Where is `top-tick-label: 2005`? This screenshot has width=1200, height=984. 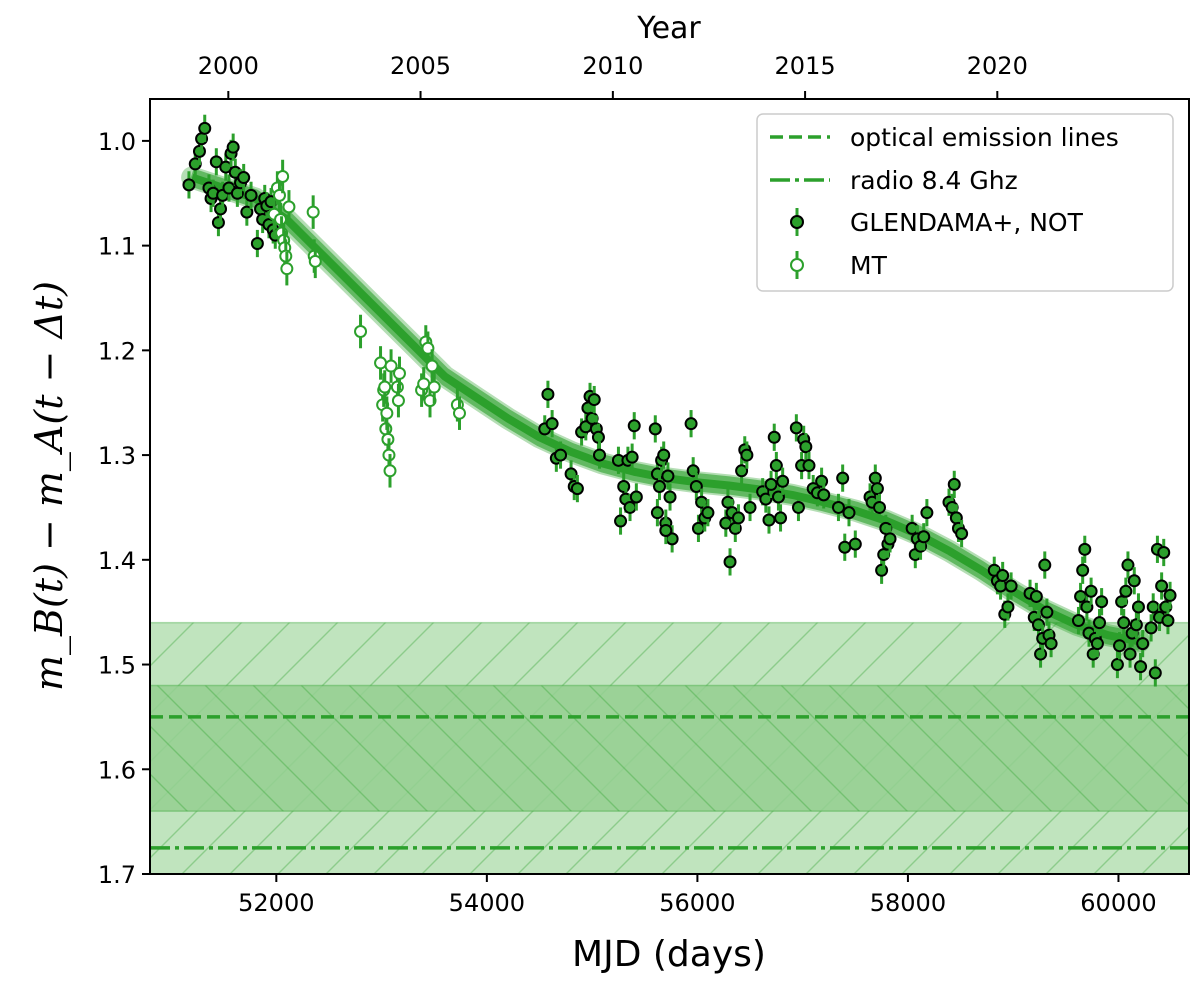 top-tick-label: 2005 is located at coordinates (420, 66).